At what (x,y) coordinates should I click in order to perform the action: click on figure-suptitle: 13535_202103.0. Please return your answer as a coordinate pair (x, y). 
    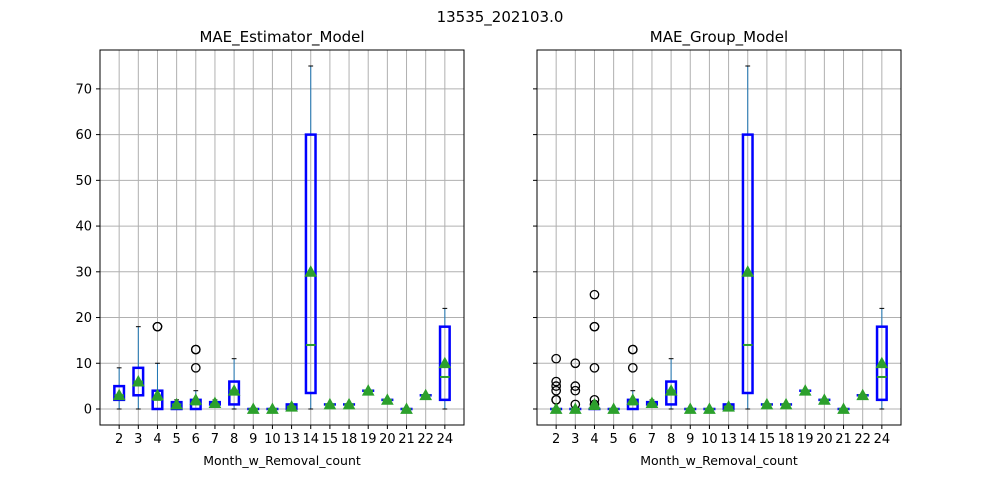
    Looking at the image, I should click on (500, 17).